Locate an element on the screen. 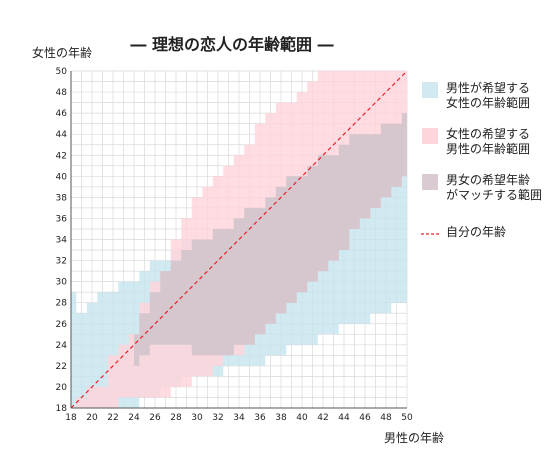 The height and width of the screenshot is (458, 557). y-tick-label: 42 is located at coordinates (61, 156).